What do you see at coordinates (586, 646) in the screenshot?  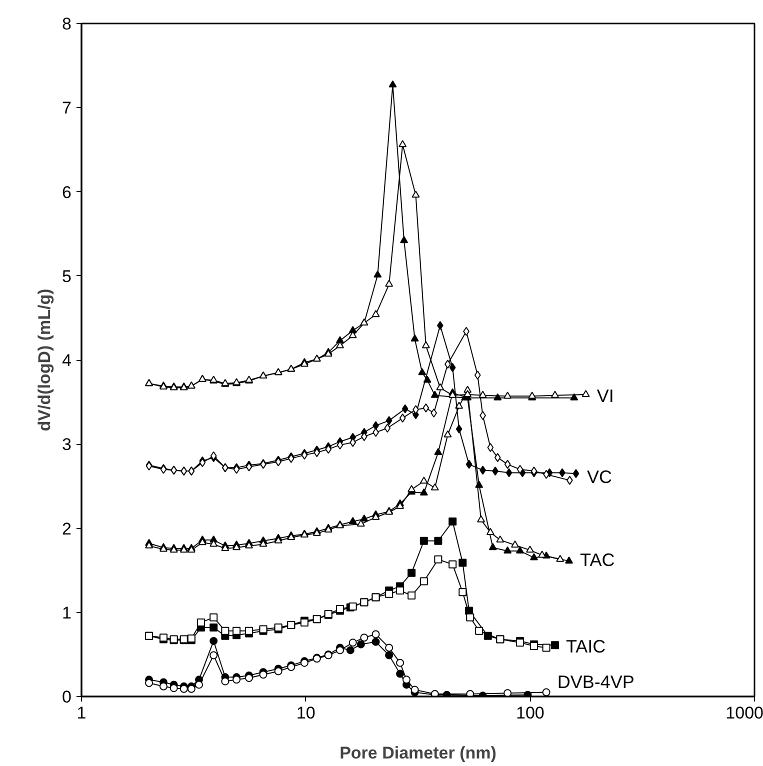 I see `annotation: TAIC` at bounding box center [586, 646].